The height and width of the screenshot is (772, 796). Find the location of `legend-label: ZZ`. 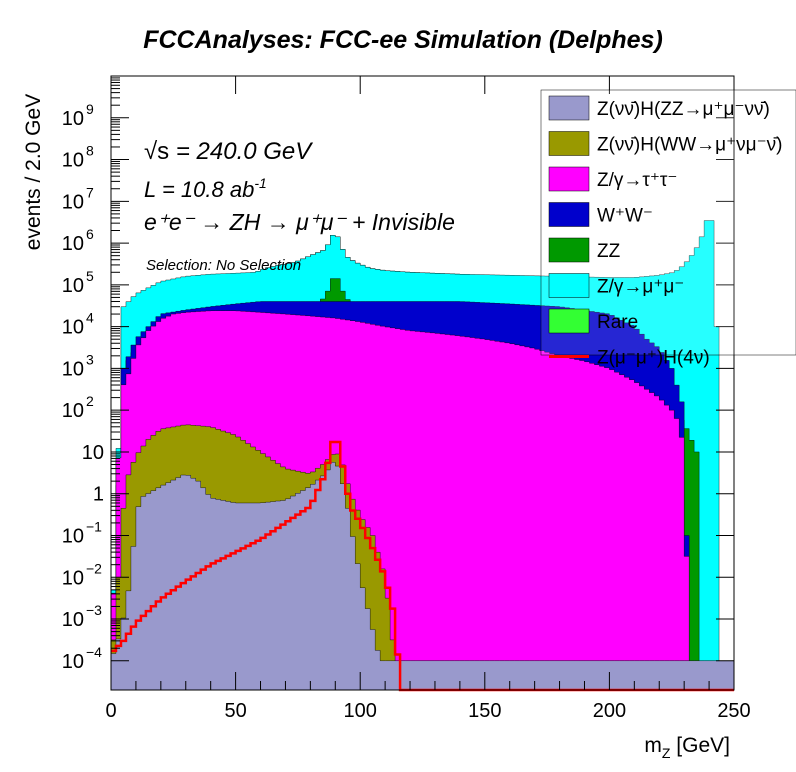

legend-label: ZZ is located at coordinates (609, 251).